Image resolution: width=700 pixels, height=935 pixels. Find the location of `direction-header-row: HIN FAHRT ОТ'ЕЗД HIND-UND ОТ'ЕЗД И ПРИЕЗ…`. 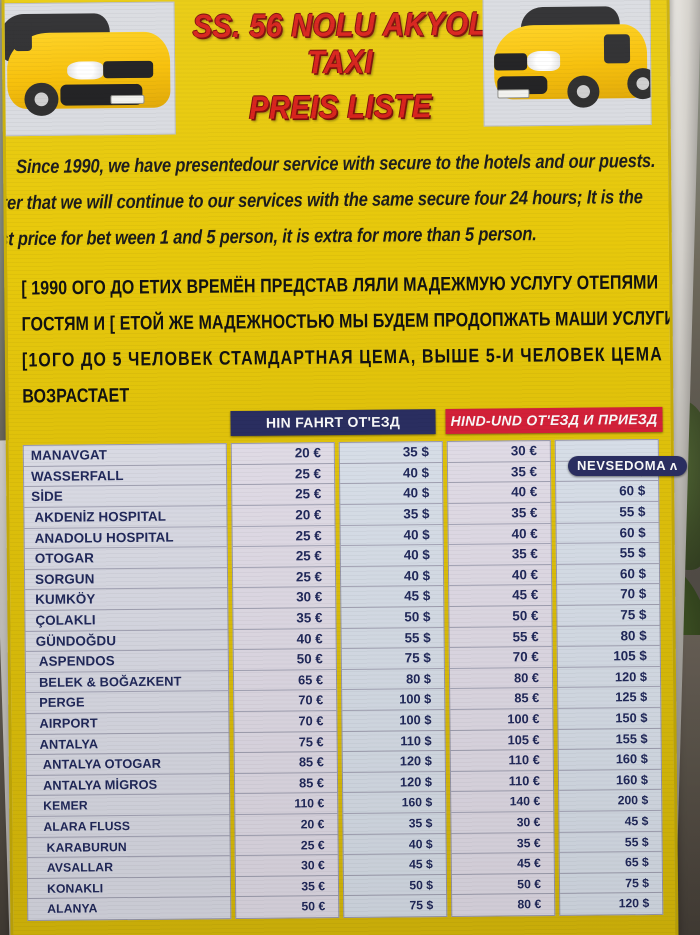

direction-header-row: HIN FAHRT ОТ'ЕЗД HIND-UND ОТ'ЕЗД И ПРИЕЗ… is located at coordinates (339, 423).